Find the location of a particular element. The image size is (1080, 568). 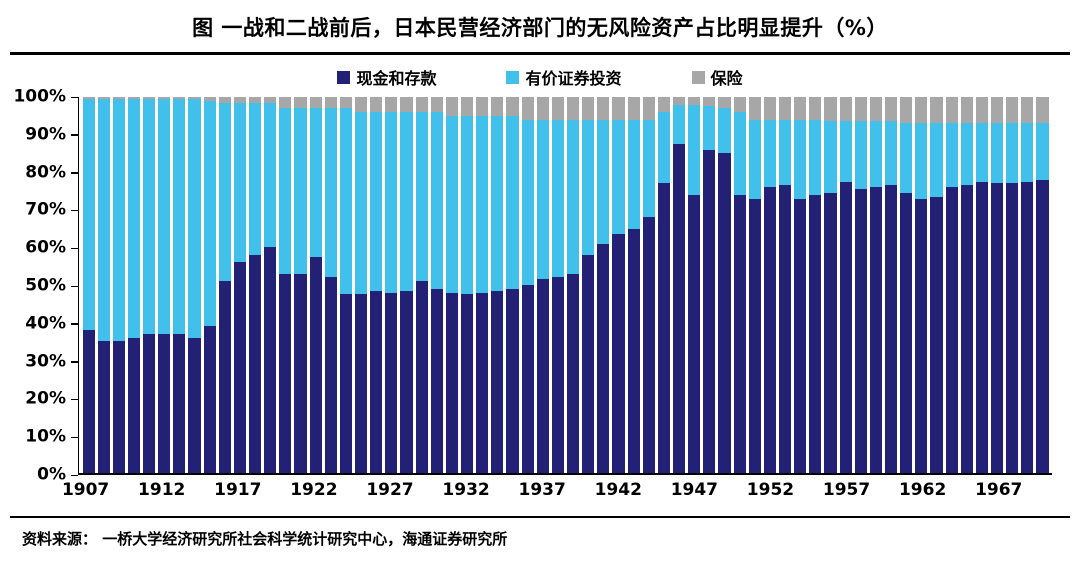

bar-1955 is located at coordinates (815, 285).